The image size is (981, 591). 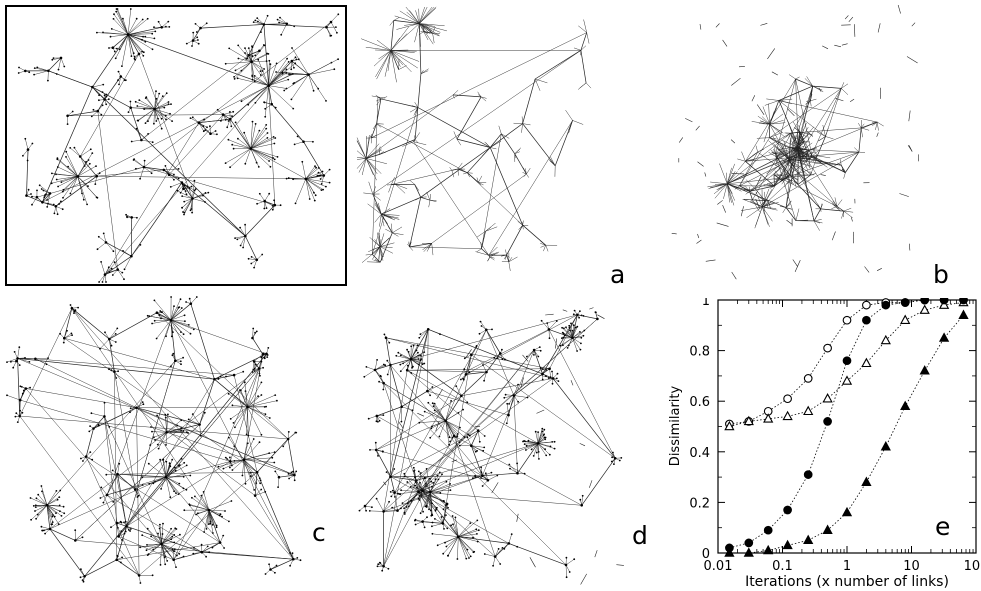 I want to click on network-graph-a, so click(x=474, y=138).